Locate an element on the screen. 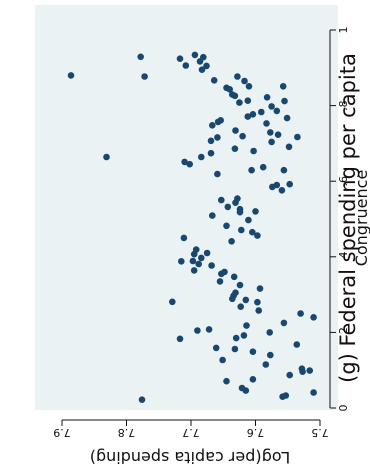 This screenshot has width=370, height=474. y-tick-label: 7.6 is located at coordinates (256, 432).